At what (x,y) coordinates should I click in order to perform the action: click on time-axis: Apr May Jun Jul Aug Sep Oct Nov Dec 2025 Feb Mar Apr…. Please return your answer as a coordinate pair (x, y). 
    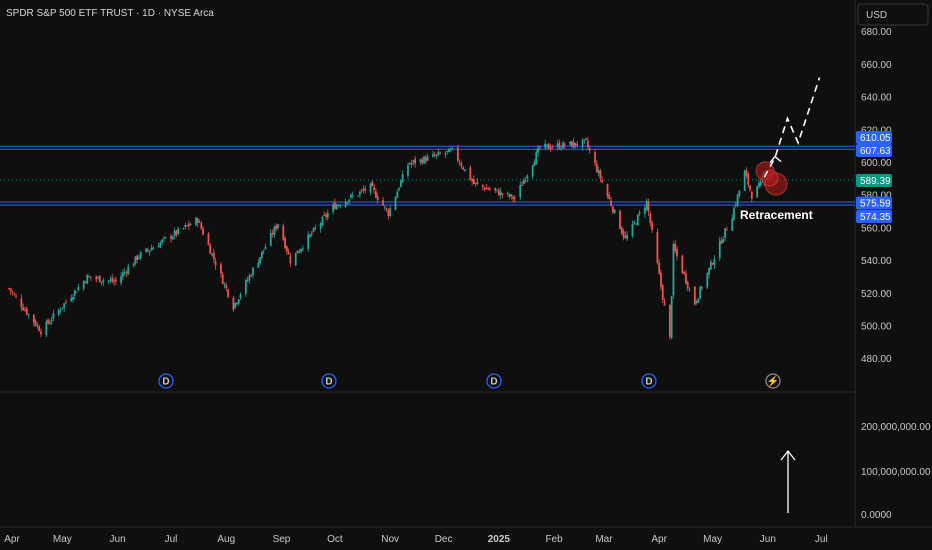
    Looking at the image, I should click on (415, 539).